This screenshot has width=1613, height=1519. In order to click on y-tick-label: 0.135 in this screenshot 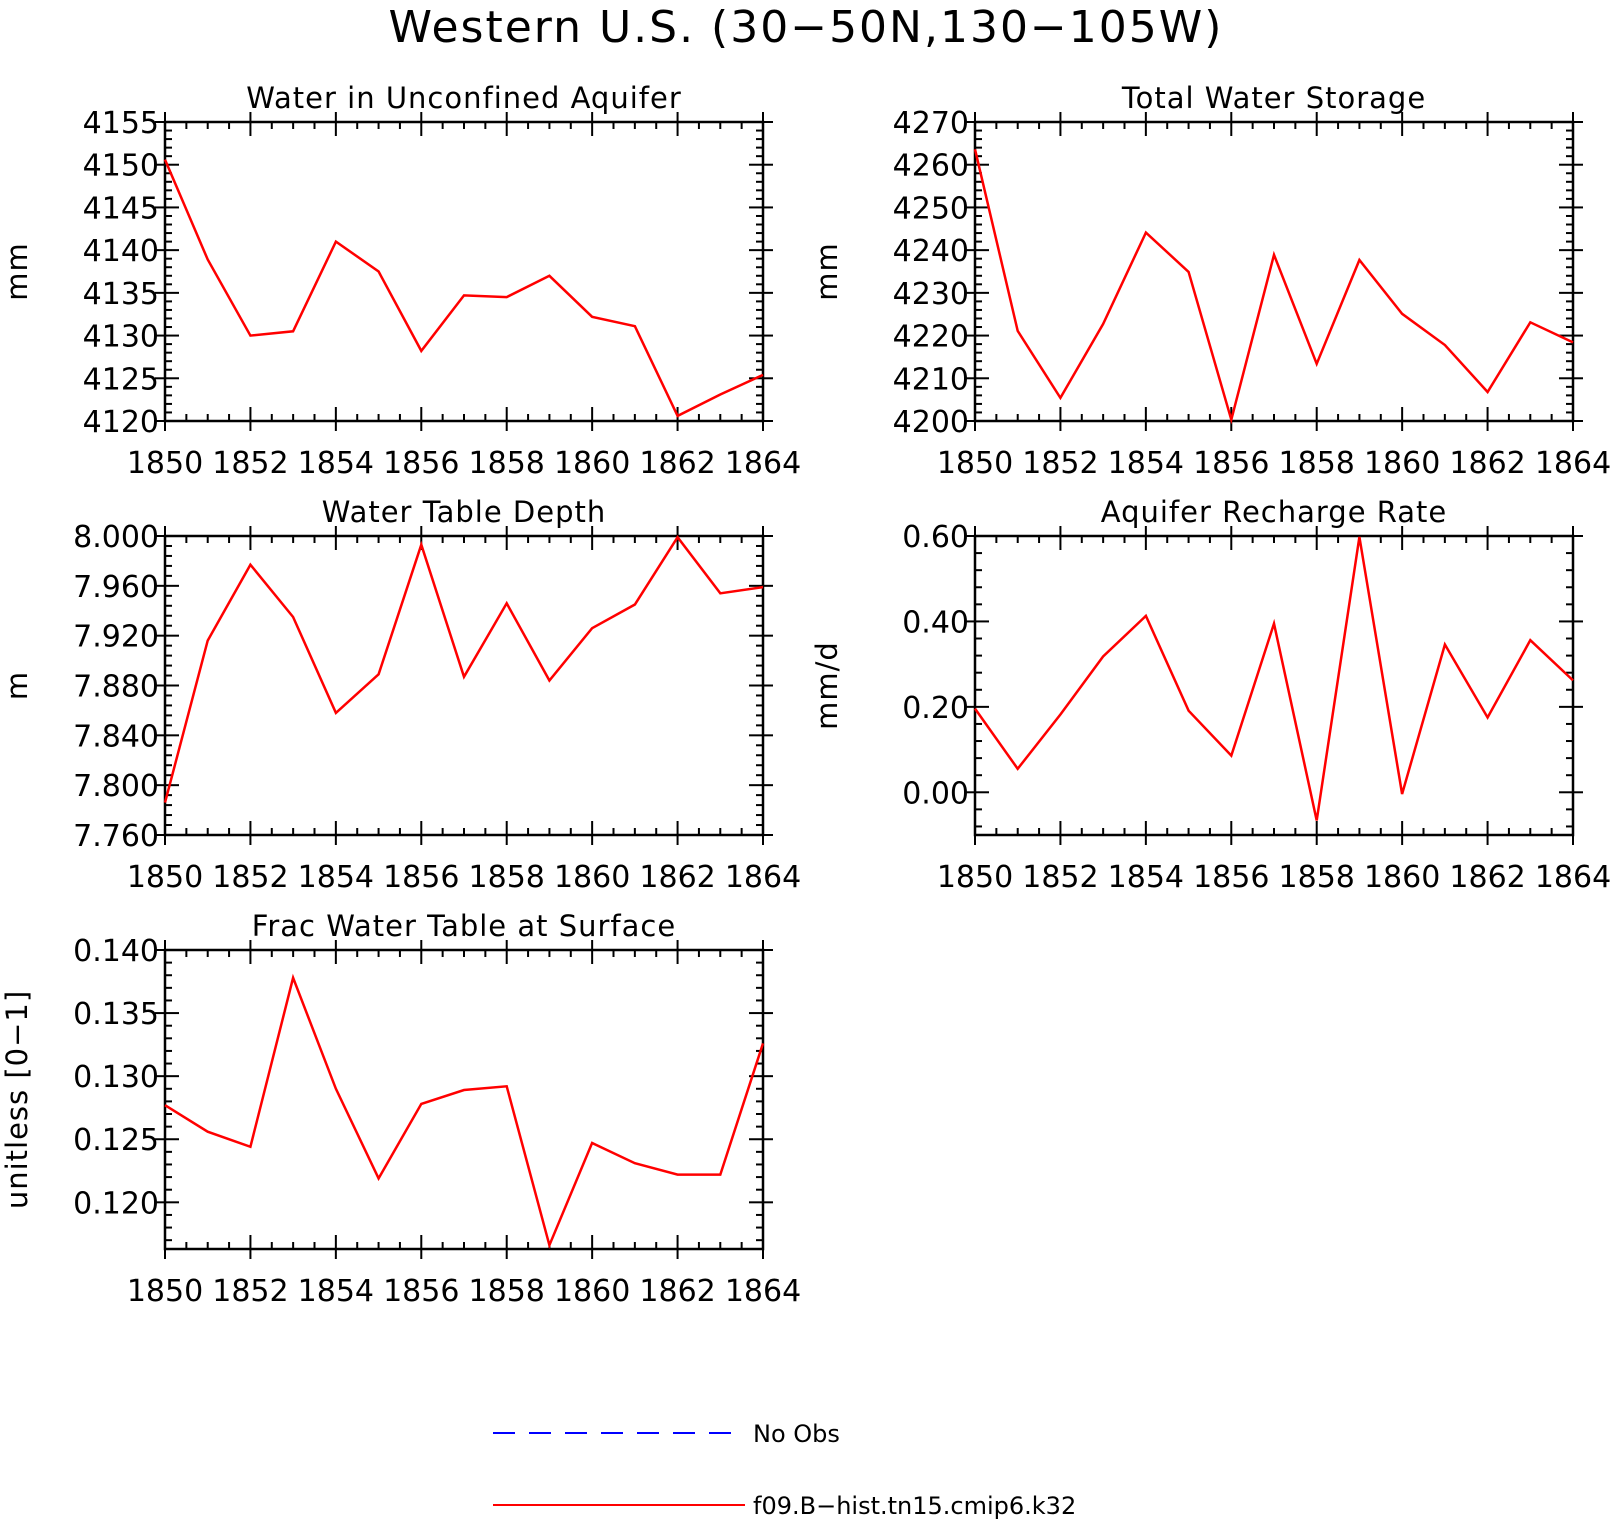, I will do `click(116, 1014)`.